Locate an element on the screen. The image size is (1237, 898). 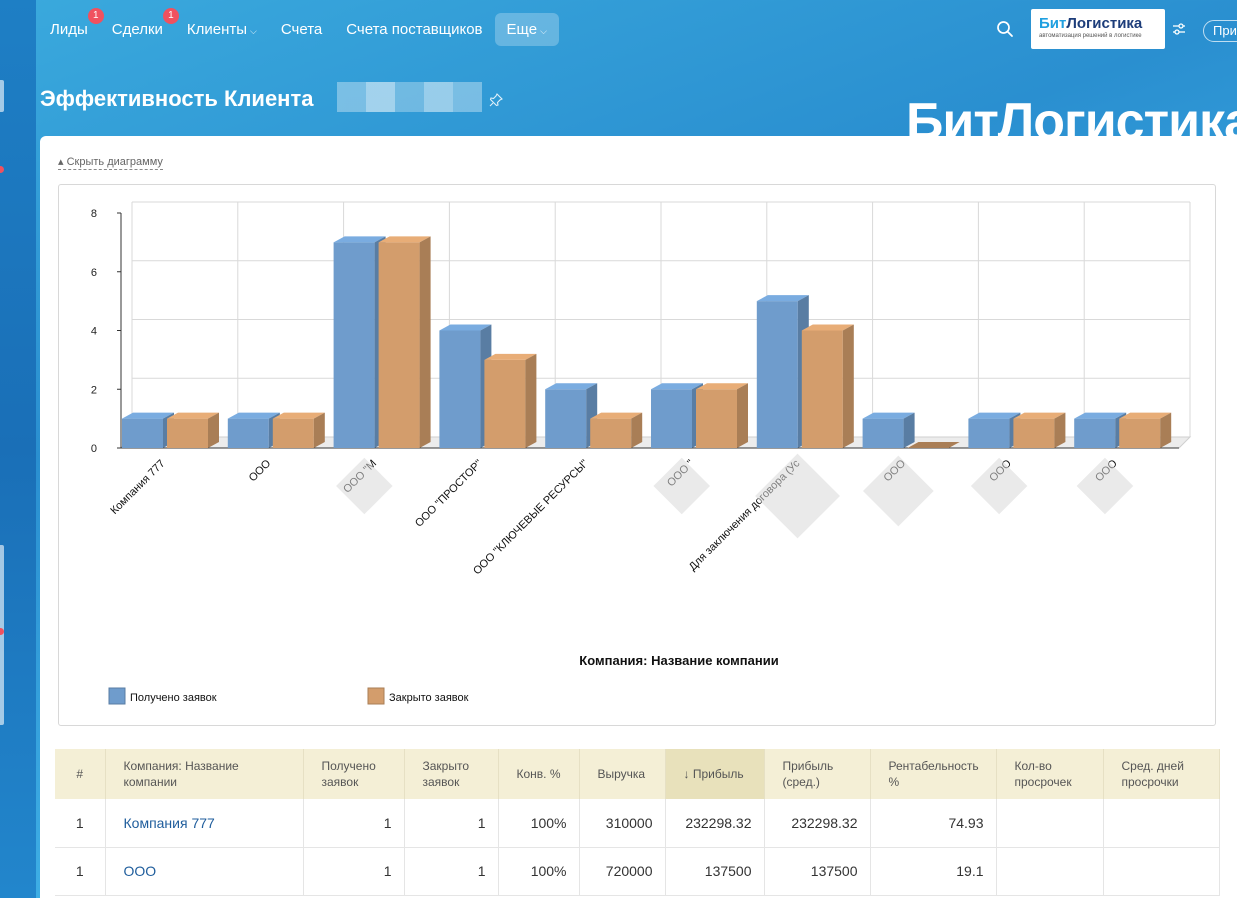
toggle-chart-label: Скрыть диаграмму is located at coordinates (114, 162).